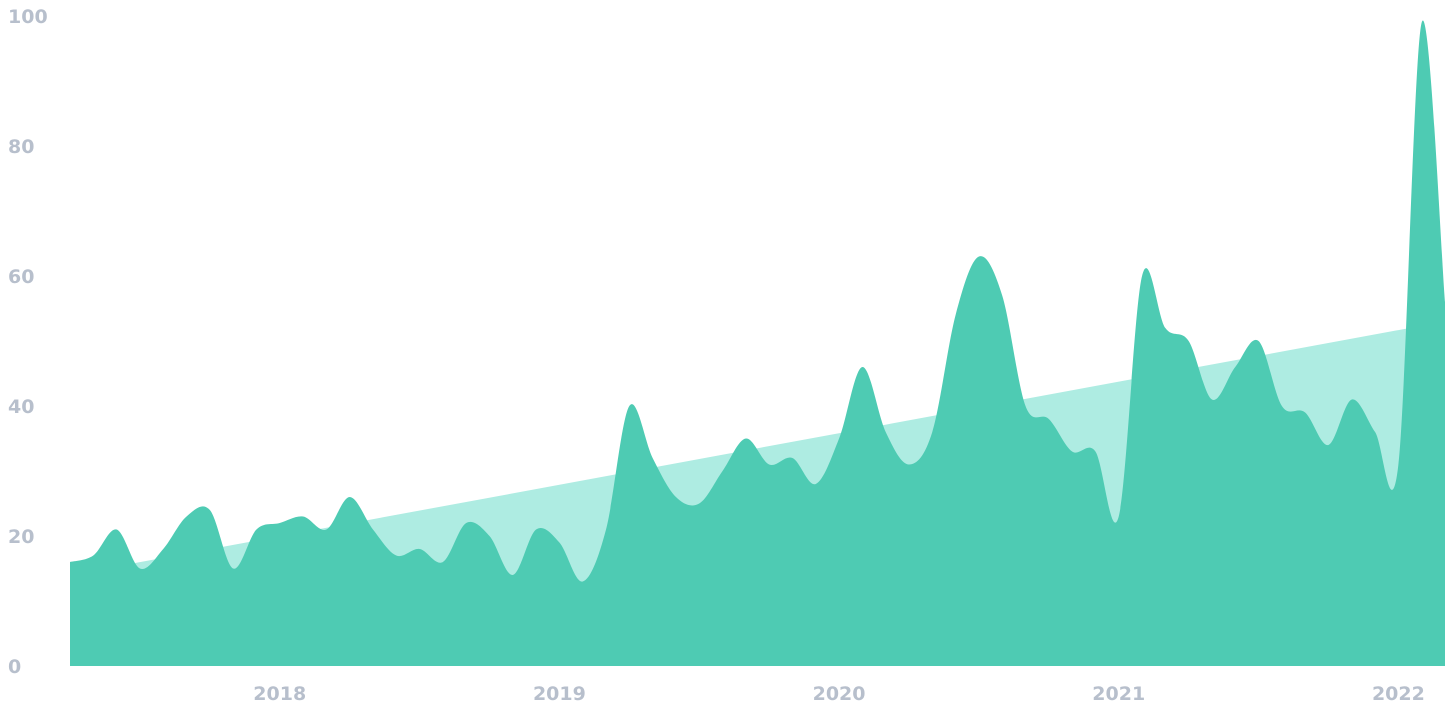 This screenshot has height=725, width=1450. I want to click on x-tick-label: 2018, so click(279, 694).